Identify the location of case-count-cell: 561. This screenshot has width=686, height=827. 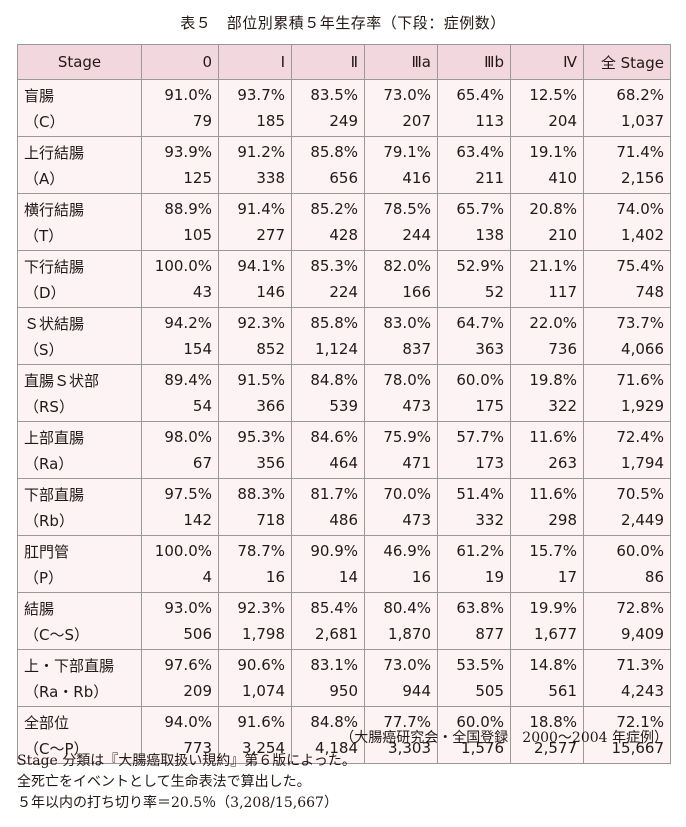
(547, 692).